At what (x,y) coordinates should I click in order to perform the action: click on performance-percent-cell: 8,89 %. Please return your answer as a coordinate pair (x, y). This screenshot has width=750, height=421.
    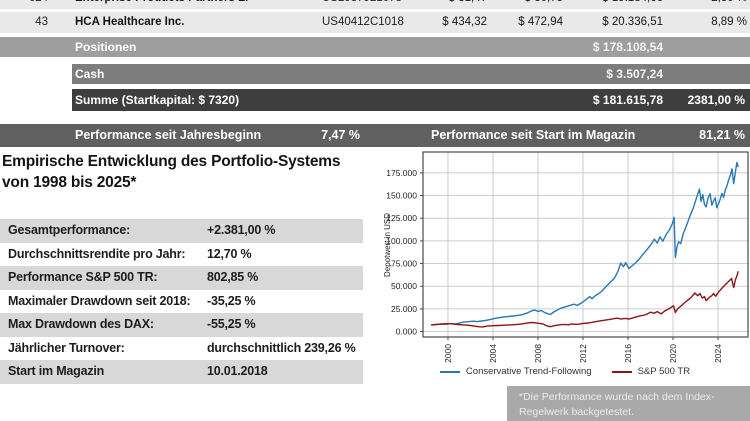
    Looking at the image, I should click on (729, 22).